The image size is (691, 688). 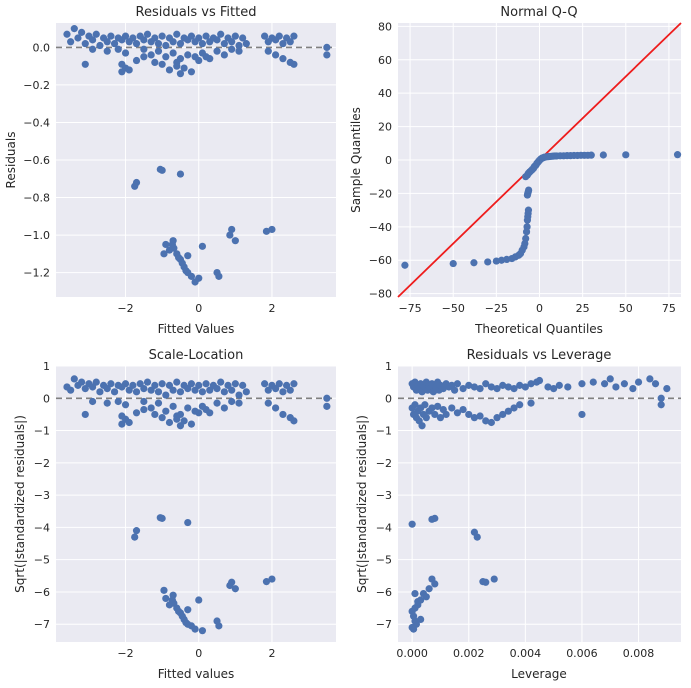 What do you see at coordinates (42, 431) in the screenshot?
I see `y-tick-label: −1` at bounding box center [42, 431].